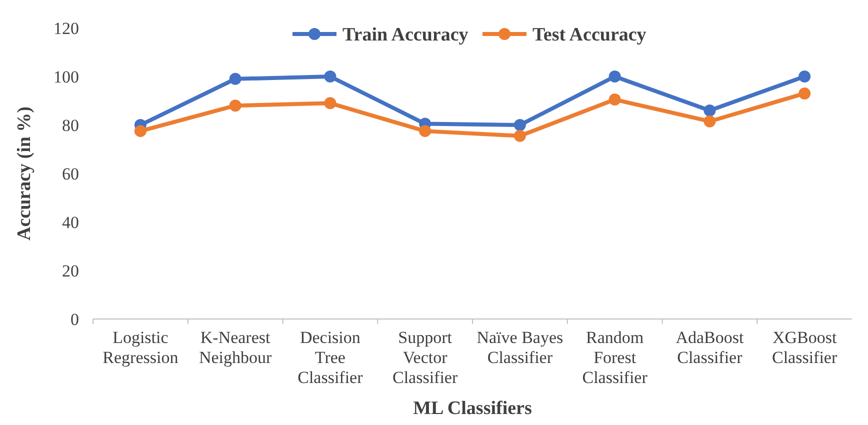 The height and width of the screenshot is (425, 868). I want to click on y-axis-title: Accuracy (in %), so click(24, 173).